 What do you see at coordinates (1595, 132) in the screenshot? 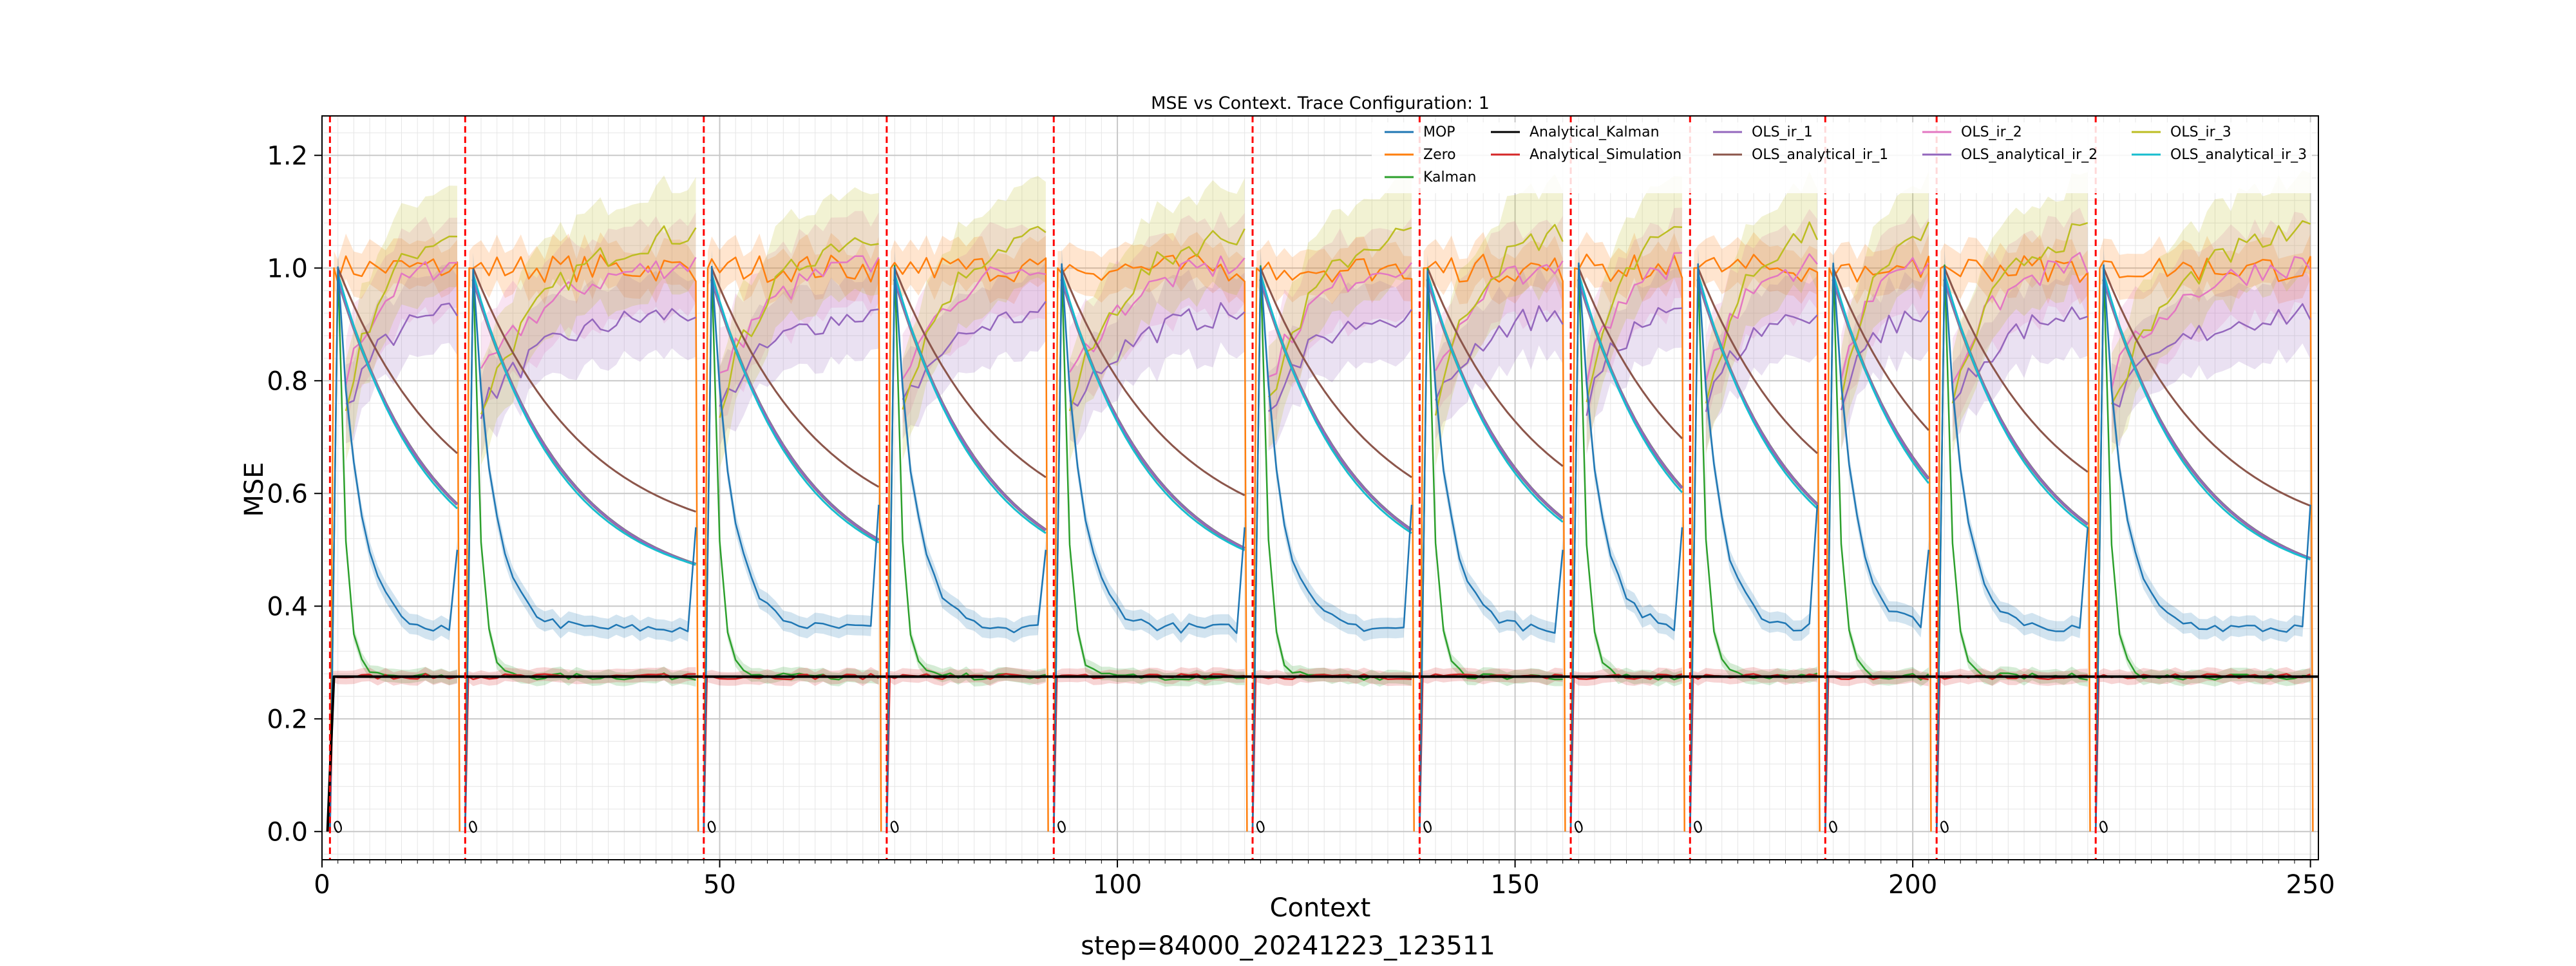
I see `legend-label-analytical-kalman: Analytical_Kalman` at bounding box center [1595, 132].